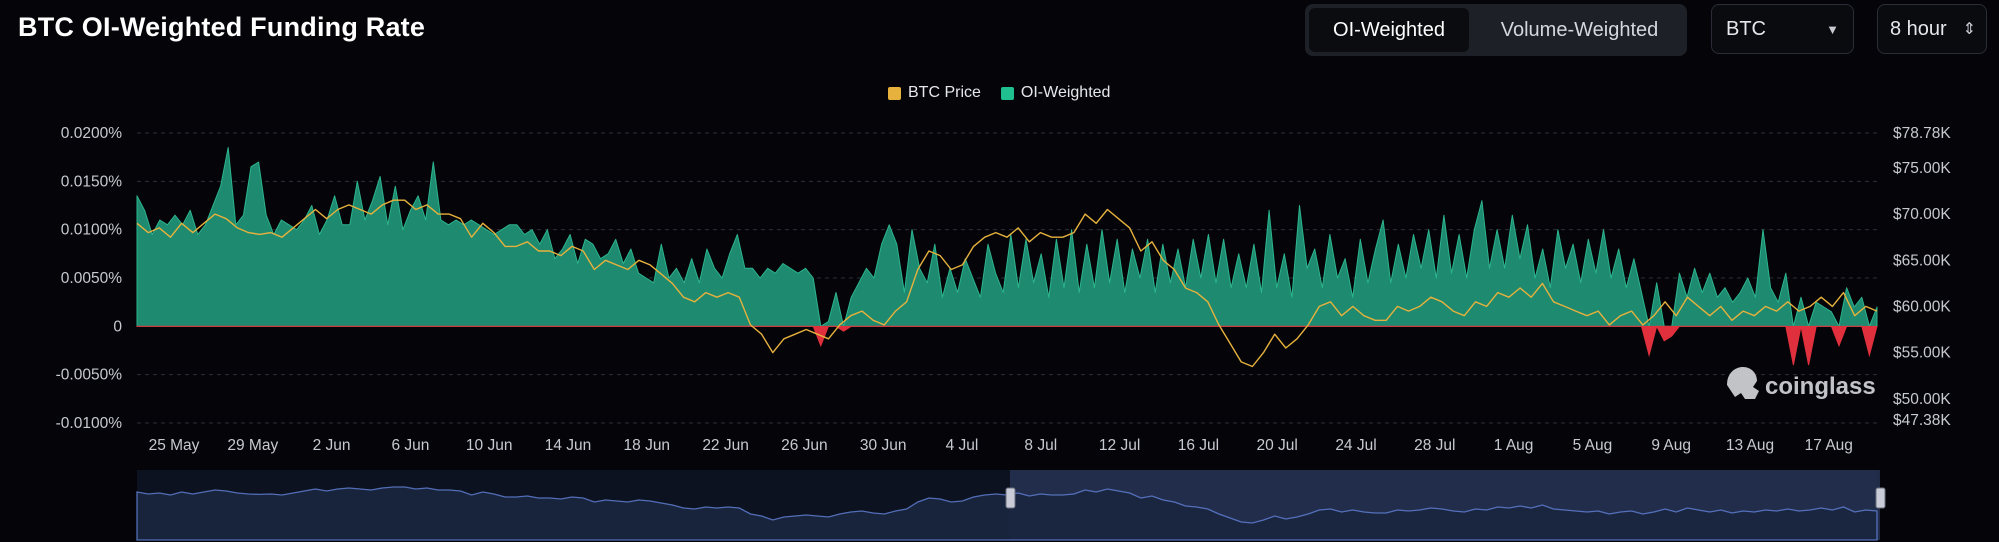 The width and height of the screenshot is (1999, 542). Describe the element at coordinates (489, 445) in the screenshot. I see `x-tick-4: 10 Jun` at that location.